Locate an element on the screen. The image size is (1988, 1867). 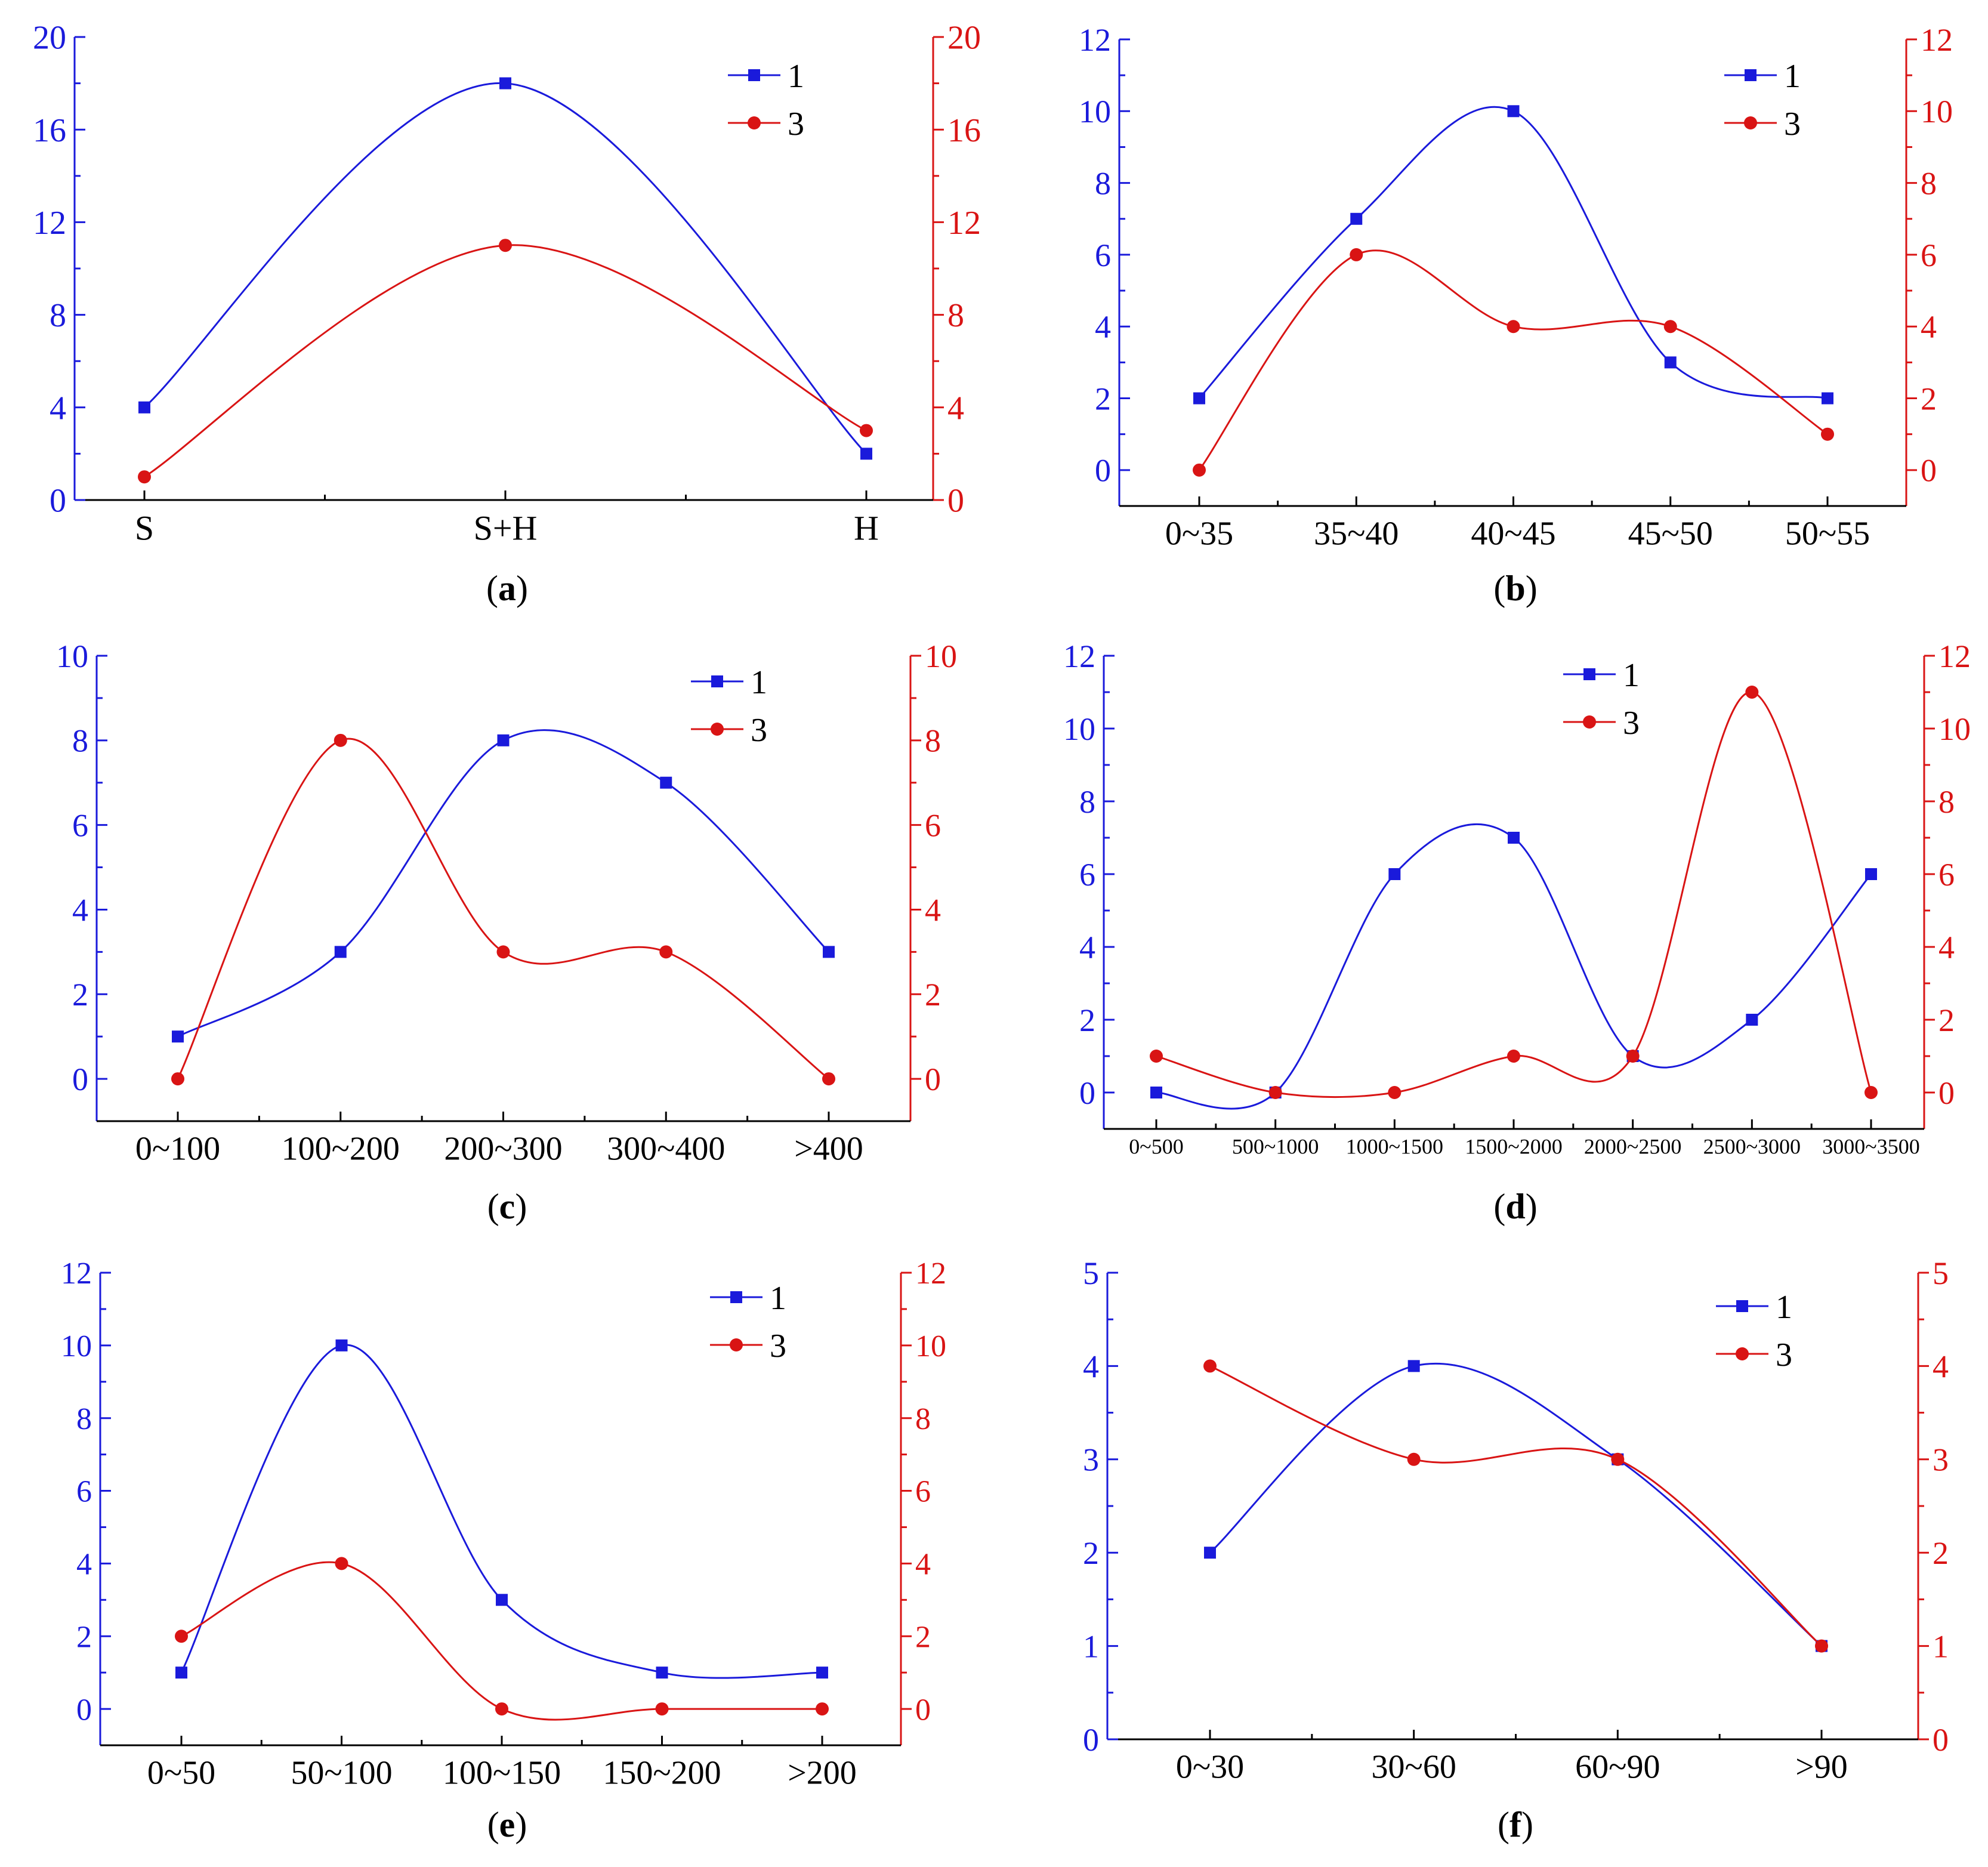
x-tick-label: 3000~3500 is located at coordinates (1870, 1146).